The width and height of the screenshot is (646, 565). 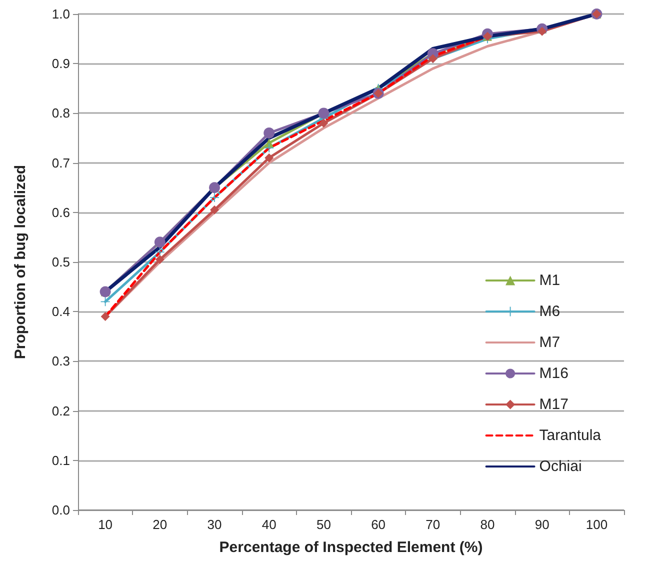 I want to click on legend-label: M16, so click(x=553, y=373).